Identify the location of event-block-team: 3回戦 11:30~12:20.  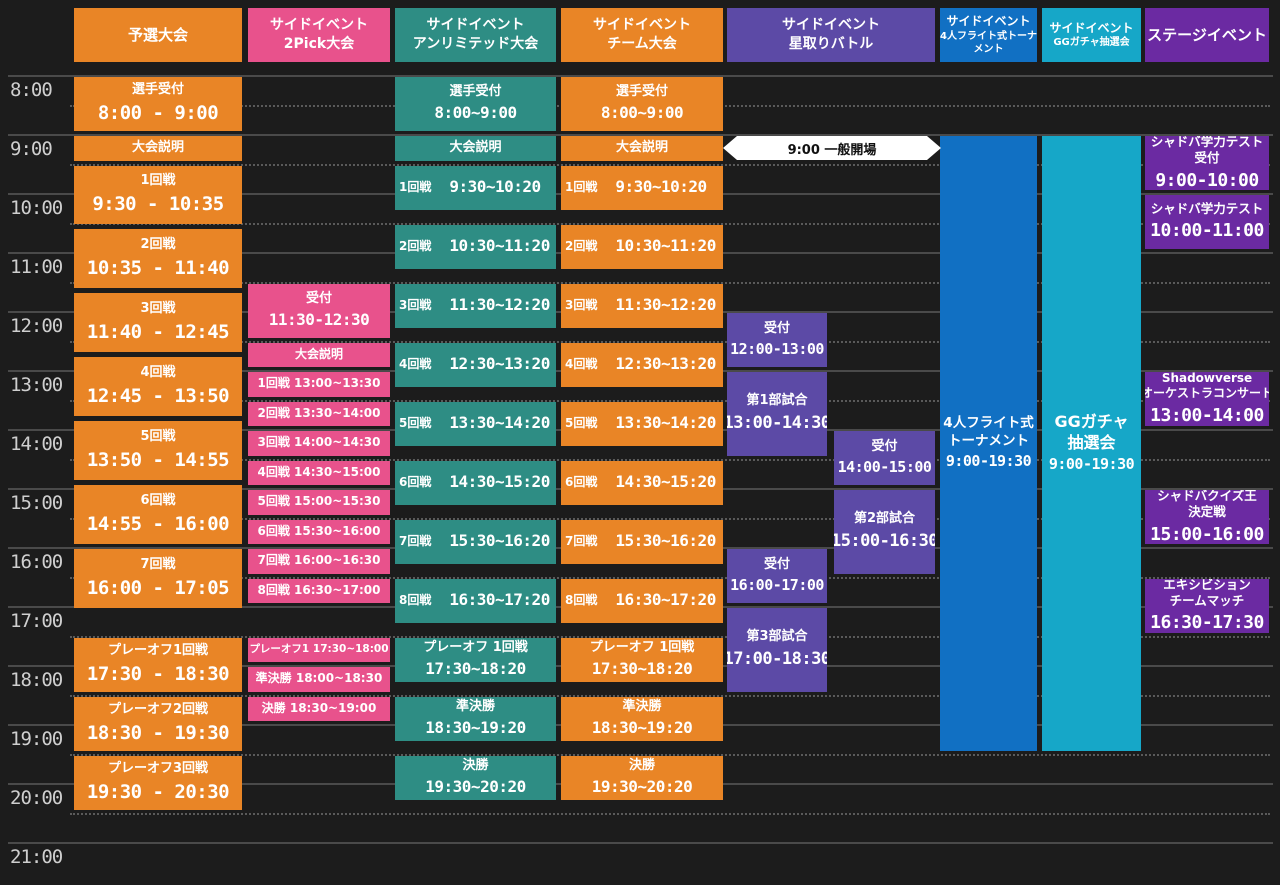
(642, 305).